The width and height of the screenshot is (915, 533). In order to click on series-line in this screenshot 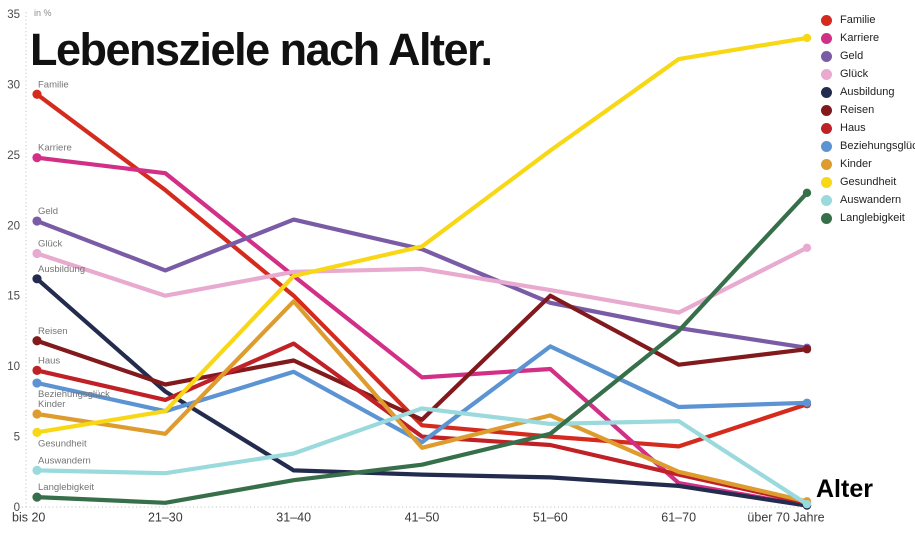, I will do `click(422, 280)`.